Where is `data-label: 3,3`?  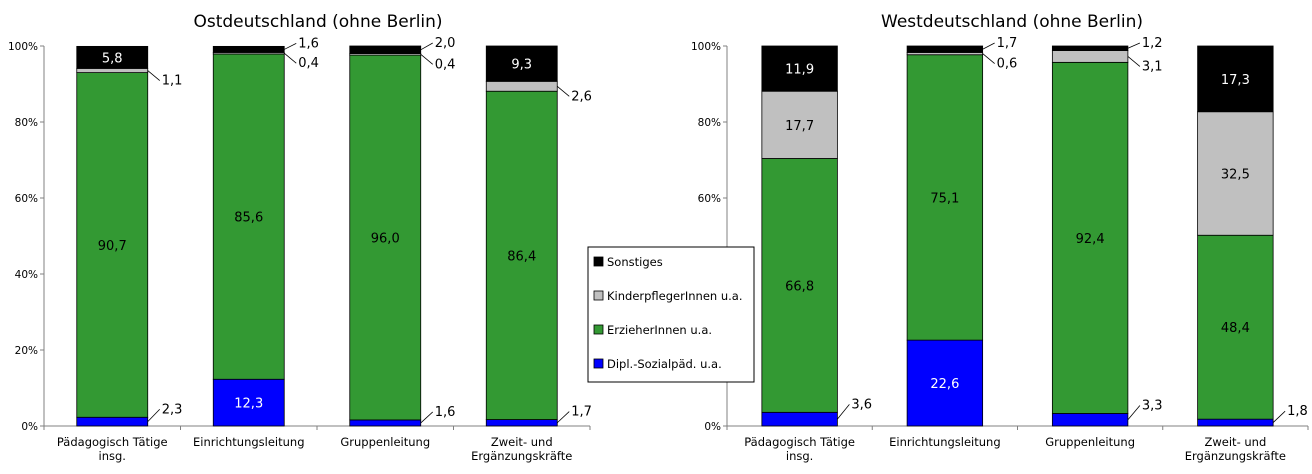
data-label: 3,3 is located at coordinates (1152, 405).